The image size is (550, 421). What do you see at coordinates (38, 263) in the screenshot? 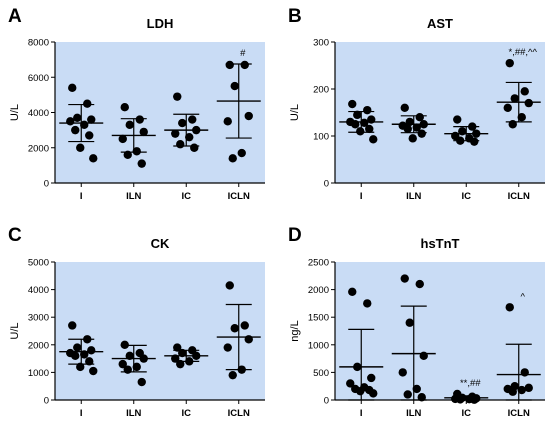
I see `y-tick-label: 5000` at bounding box center [38, 263].